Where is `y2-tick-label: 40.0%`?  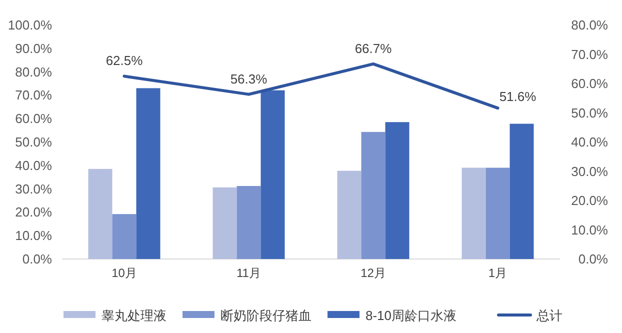 y2-tick-label: 40.0% is located at coordinates (589, 142).